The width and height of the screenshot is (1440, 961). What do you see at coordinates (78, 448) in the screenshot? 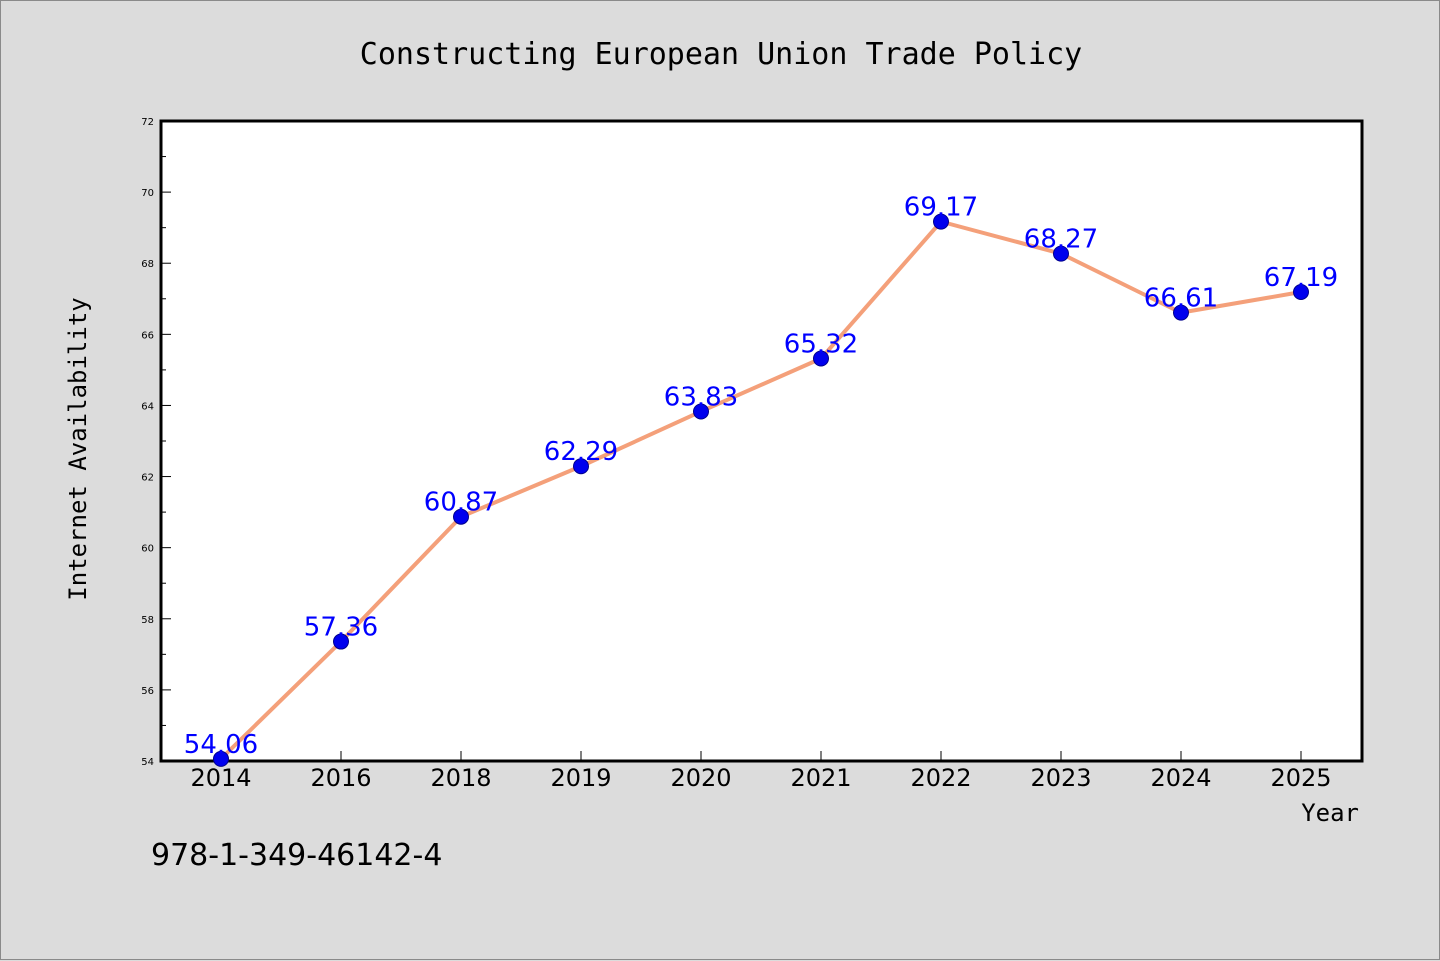
I see `y-axis-label: Internet Availability` at bounding box center [78, 448].